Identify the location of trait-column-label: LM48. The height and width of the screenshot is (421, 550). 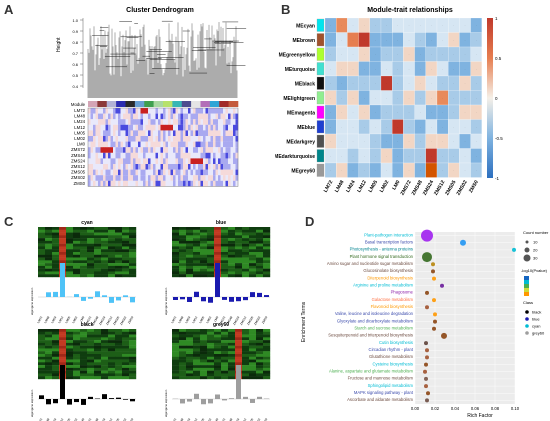
(340, 186).